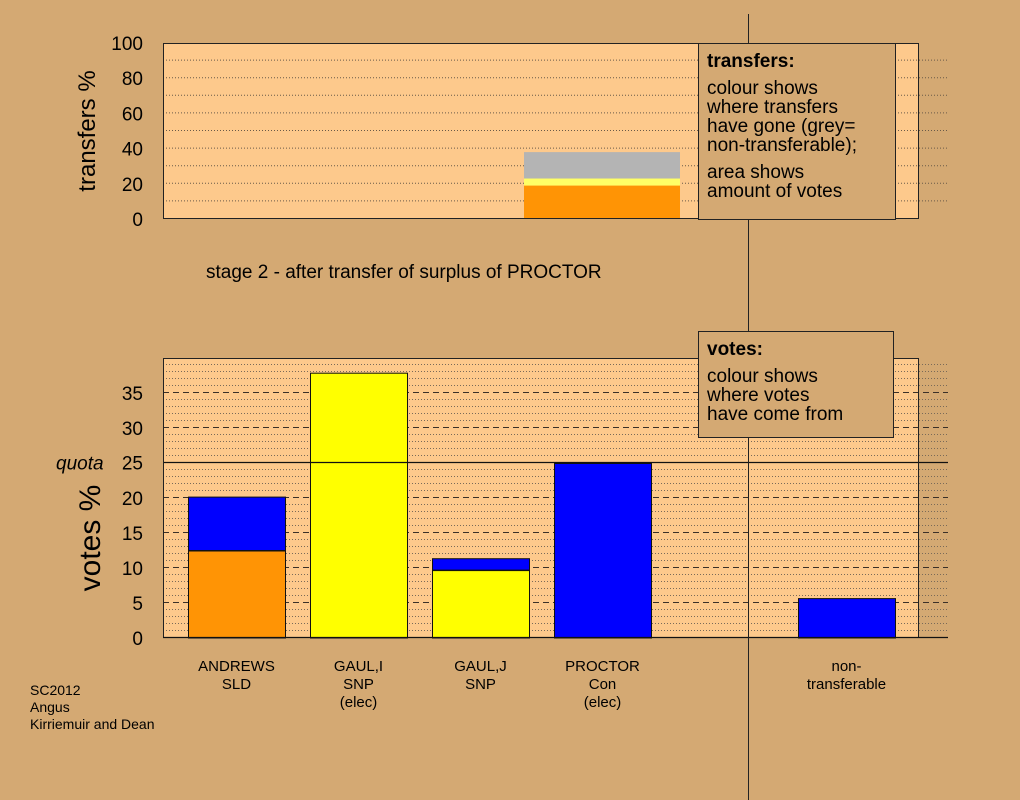  Describe the element at coordinates (602, 666) in the screenshot. I see `votes-category-label: PROCTOR` at that location.